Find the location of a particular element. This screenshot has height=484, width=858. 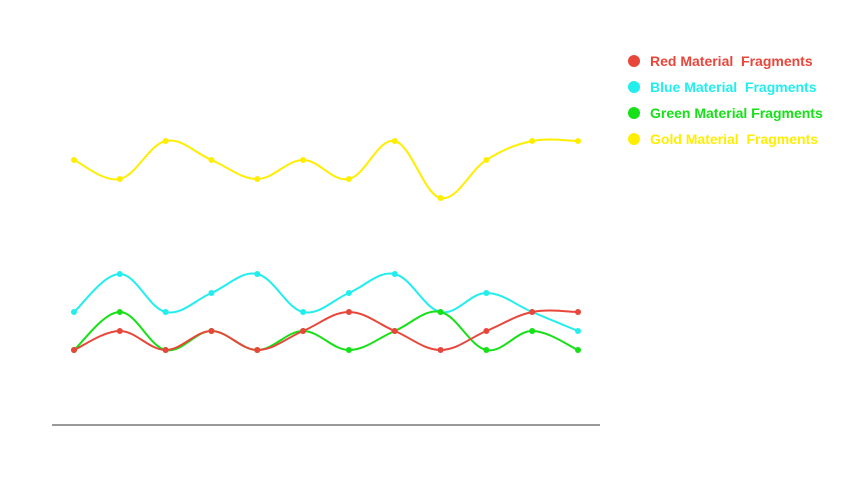

legend-label: Green Material Fragments is located at coordinates (736, 113).